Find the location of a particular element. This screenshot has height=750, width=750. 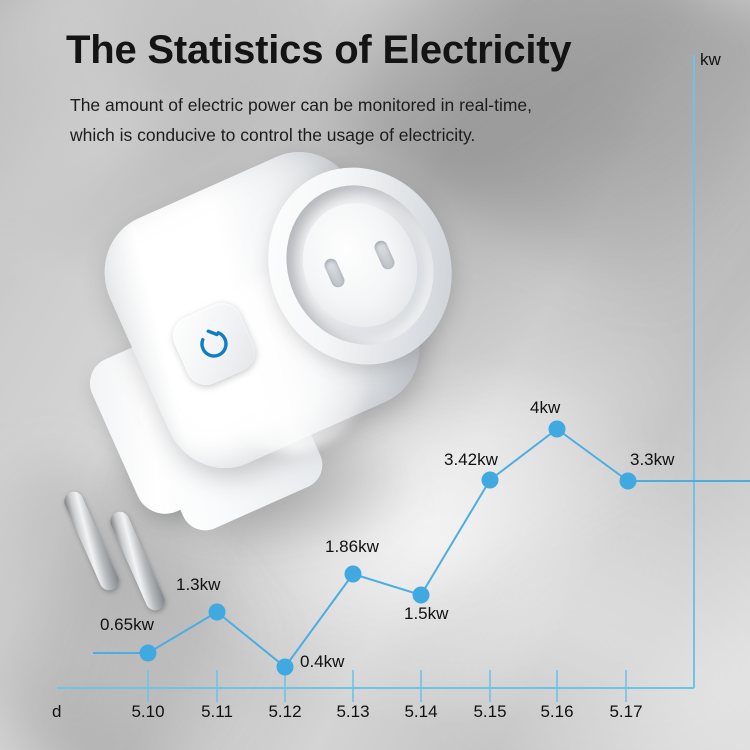

x-tick-label: 5.14 is located at coordinates (421, 711).